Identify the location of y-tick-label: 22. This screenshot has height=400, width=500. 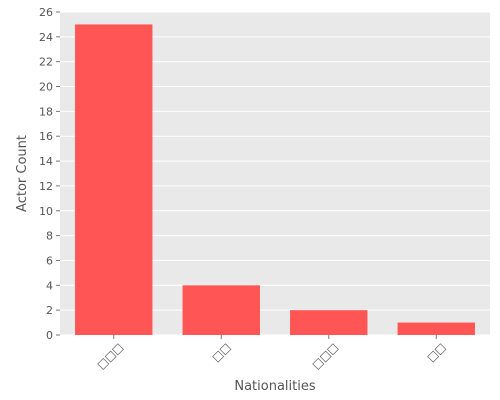
(46, 62).